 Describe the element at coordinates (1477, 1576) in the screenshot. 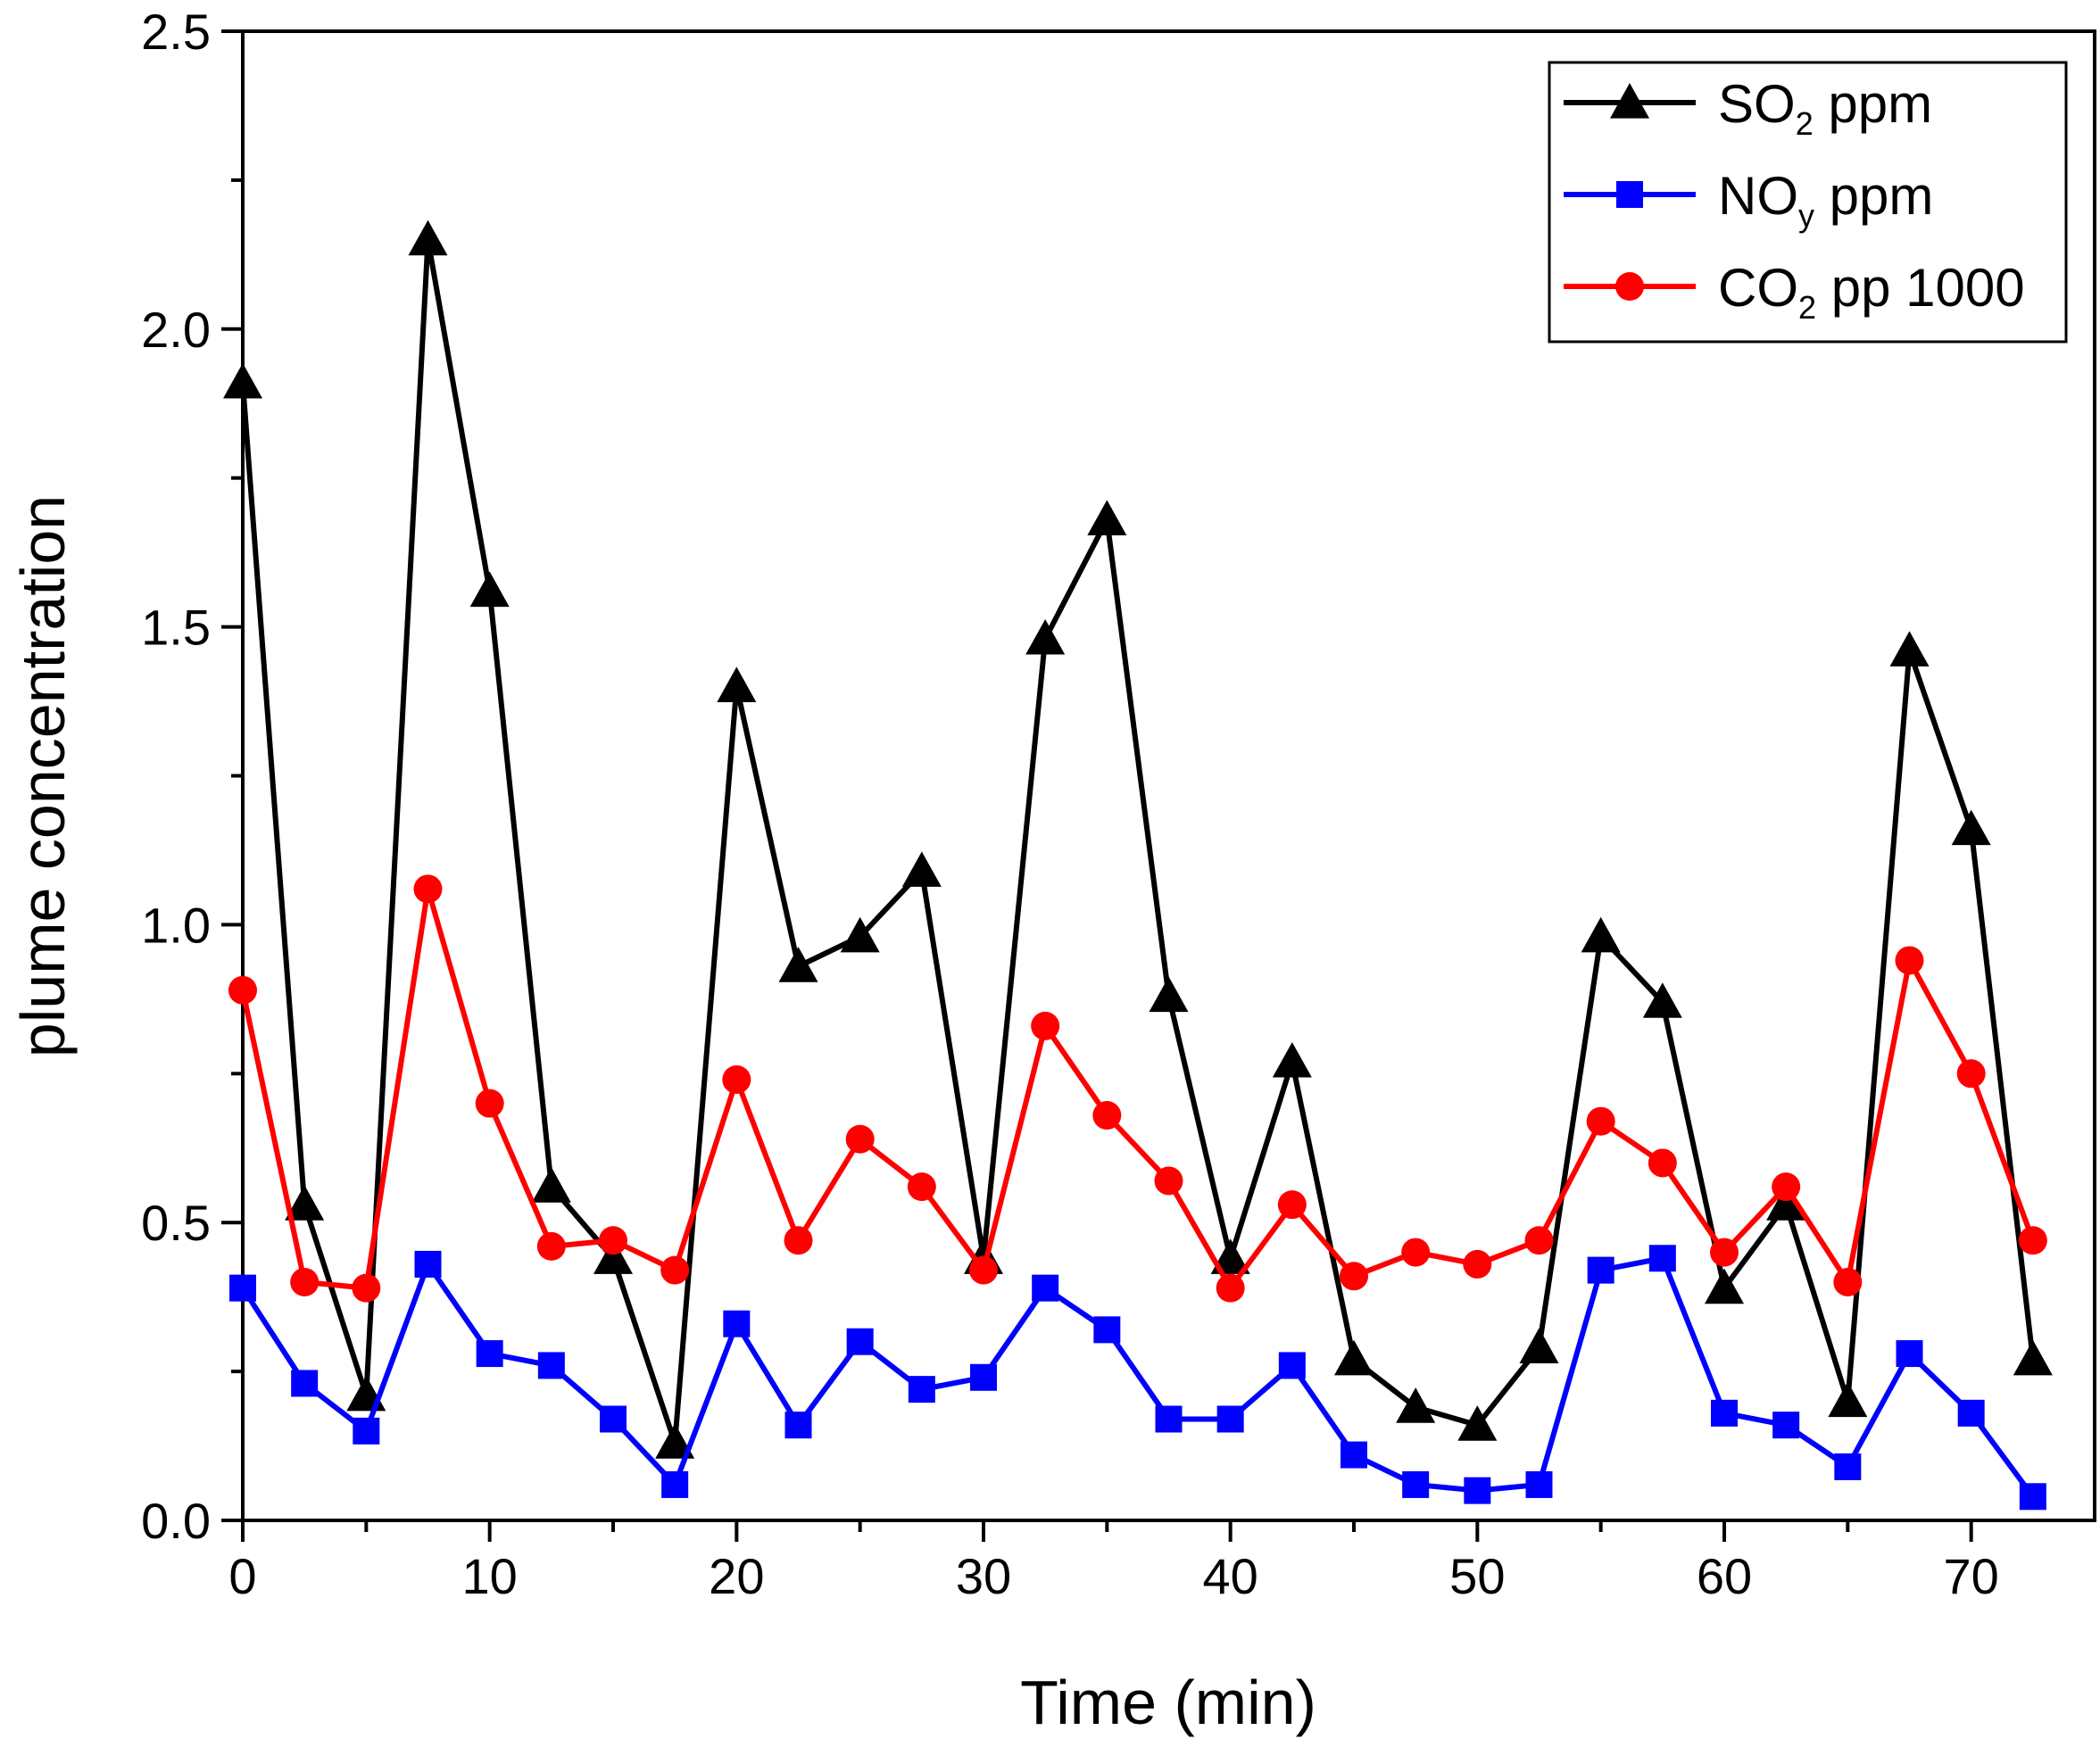

I see `x-tick-label: 50` at that location.